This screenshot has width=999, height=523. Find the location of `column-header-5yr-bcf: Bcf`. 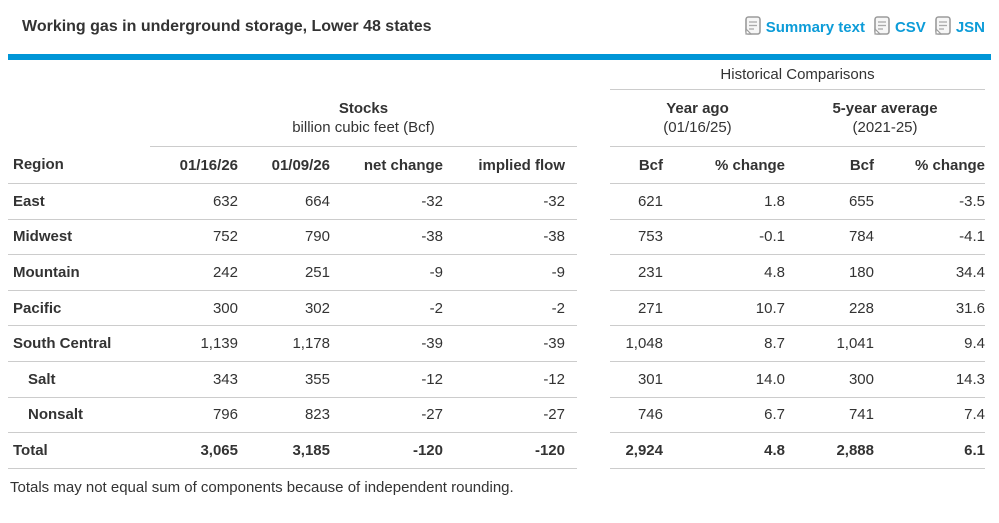

column-header-5yr-bcf: Bcf is located at coordinates (829, 165).